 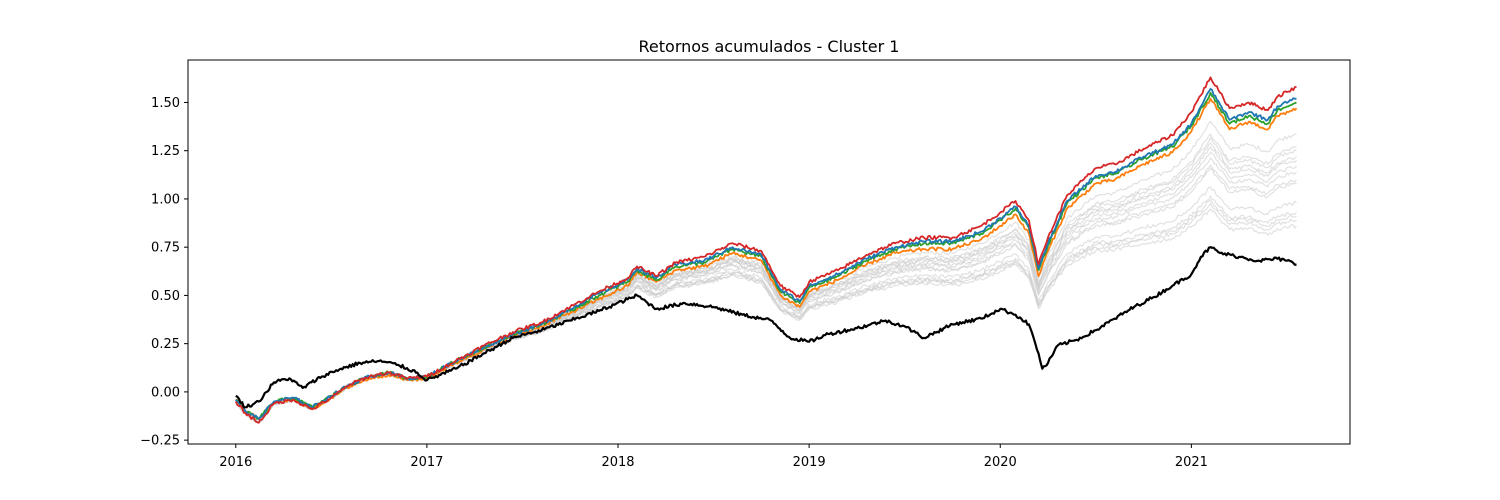 I want to click on y-tick-label: 1.50, so click(x=165, y=103).